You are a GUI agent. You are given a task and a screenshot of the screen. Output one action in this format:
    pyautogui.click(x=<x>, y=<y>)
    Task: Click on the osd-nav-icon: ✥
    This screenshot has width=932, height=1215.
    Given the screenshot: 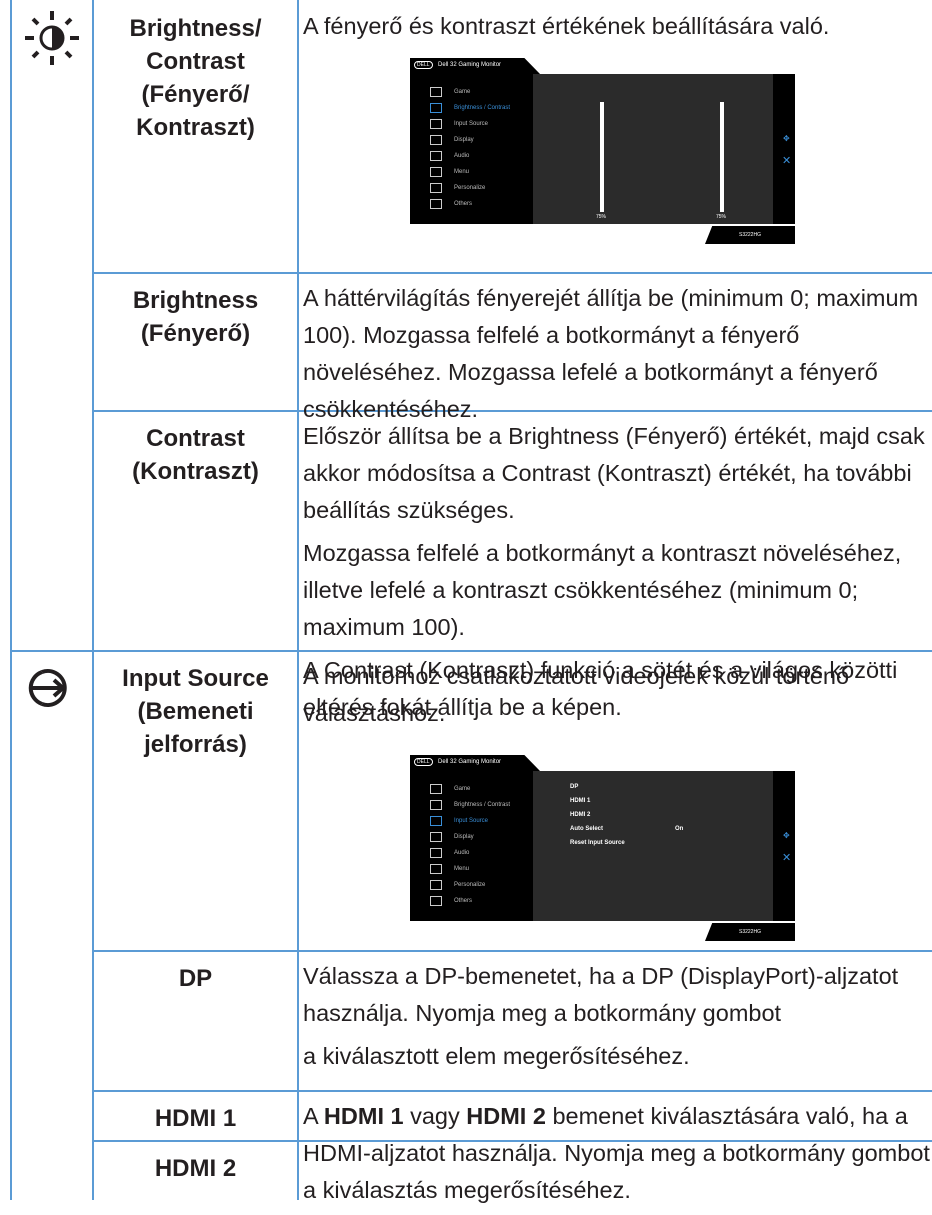 What is the action you would take?
    pyautogui.click(x=786, y=138)
    